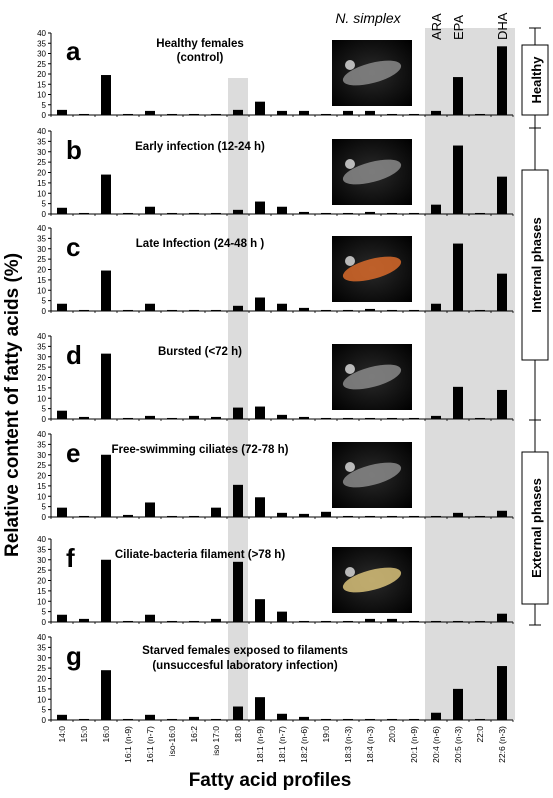 The height and width of the screenshot is (798, 553). I want to click on x-tick-label: 20:5 (n-3), so click(458, 744).